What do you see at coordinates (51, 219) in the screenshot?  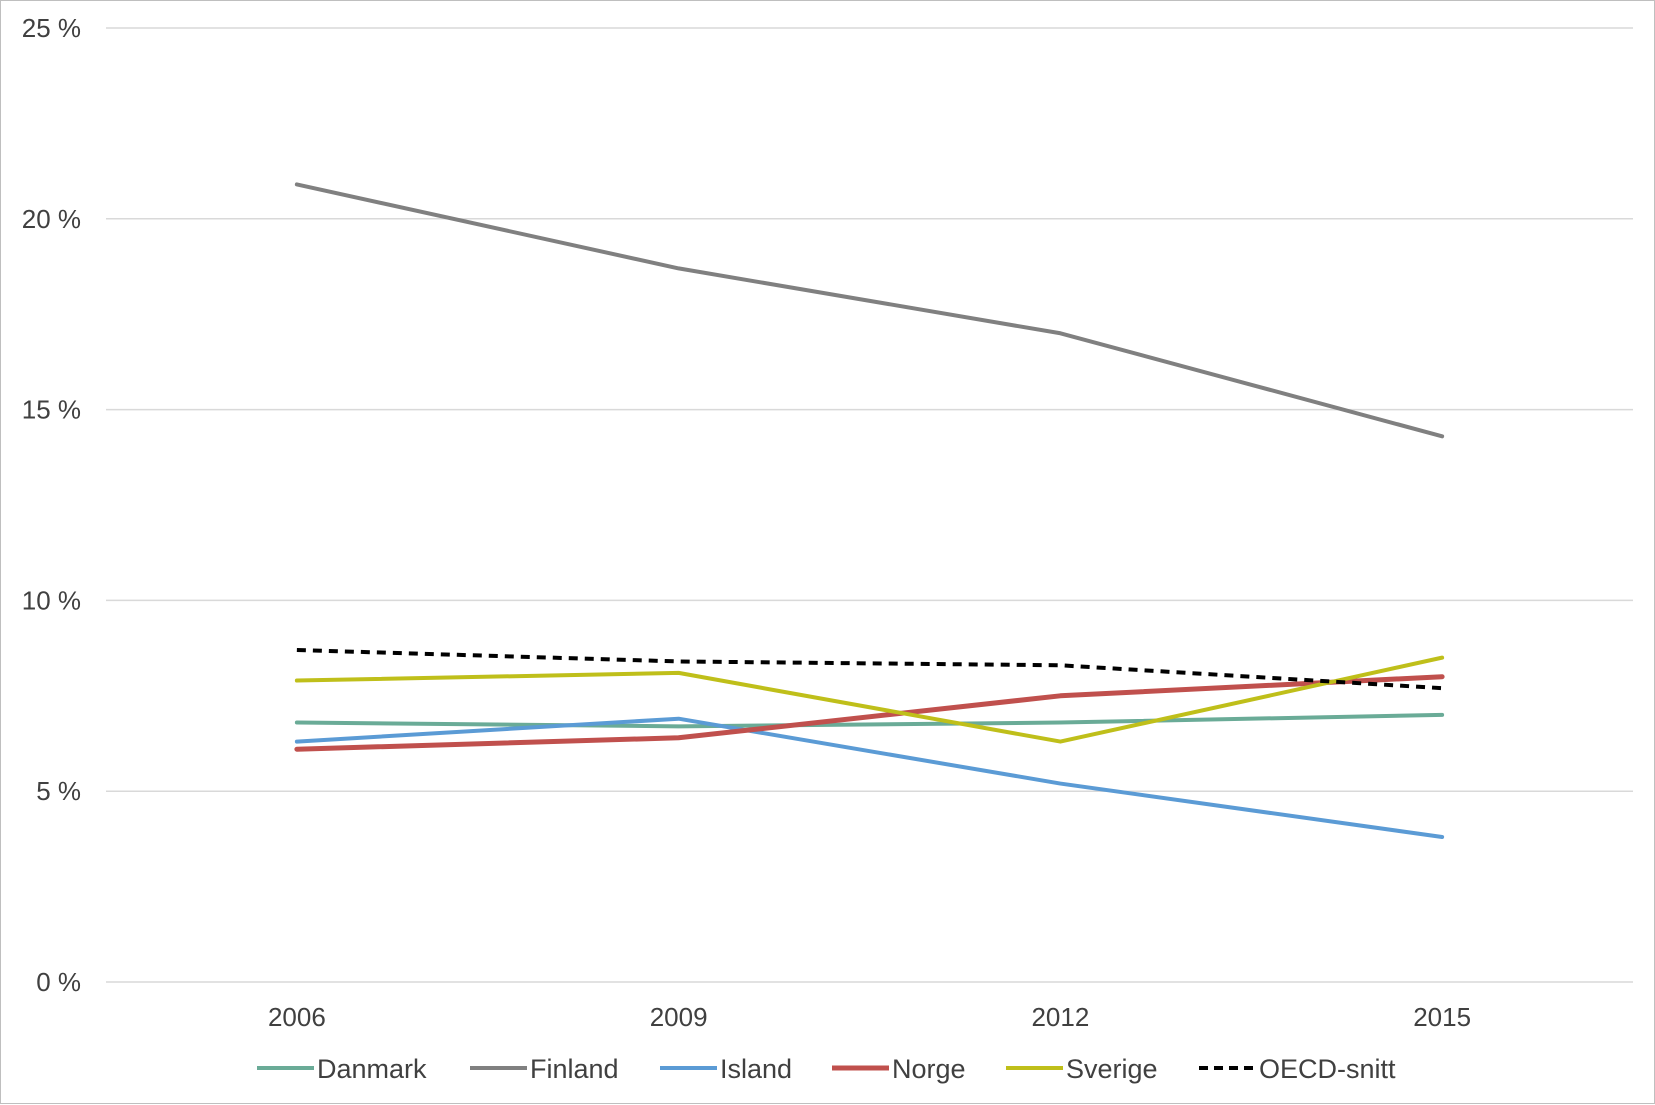 I see `y-tick-label: 20 %` at bounding box center [51, 219].